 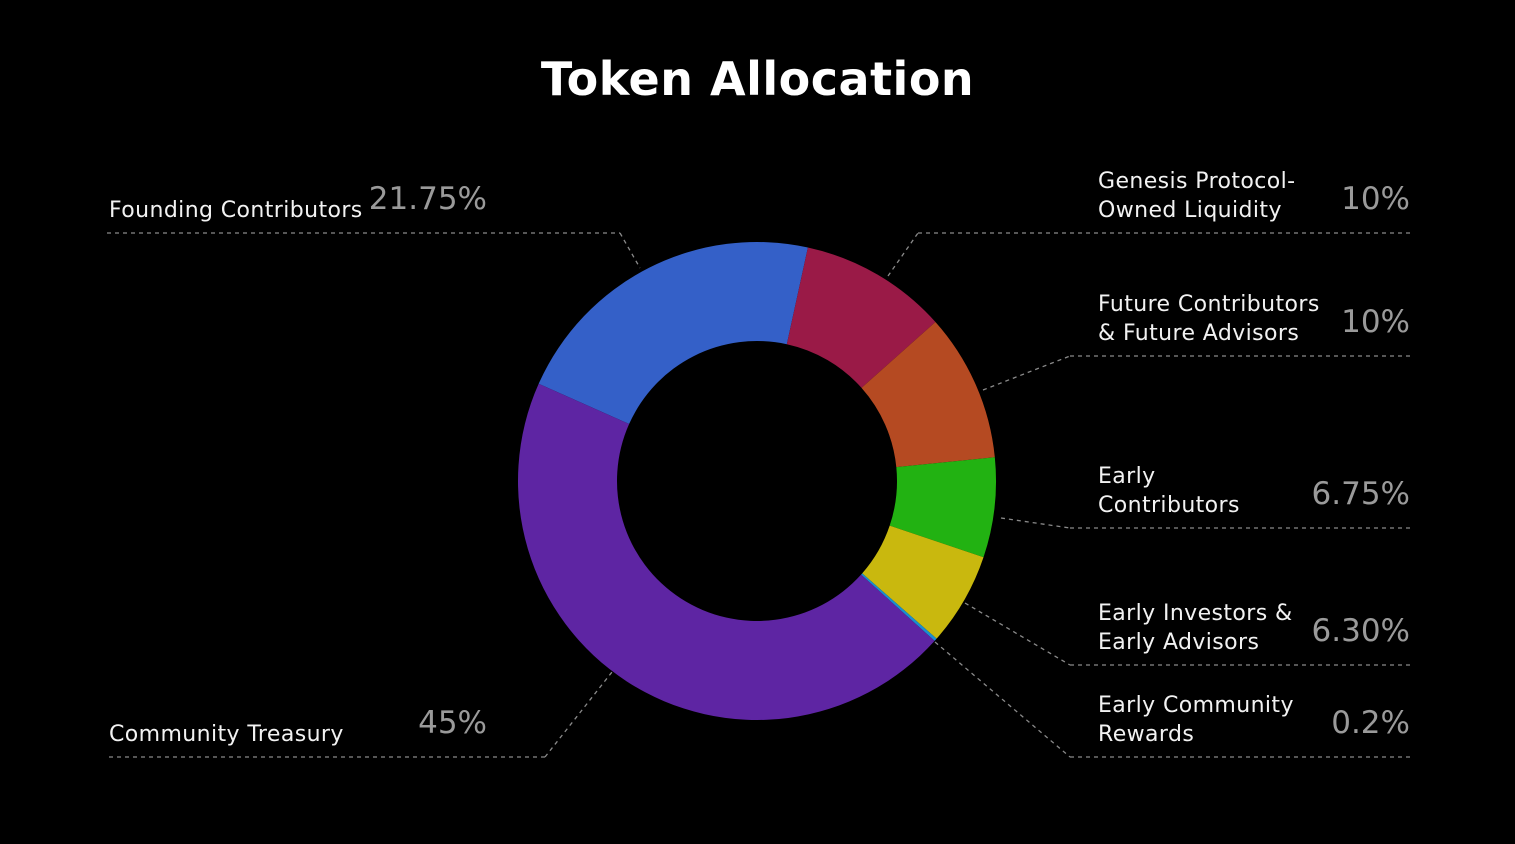 What do you see at coordinates (427, 199) in the screenshot?
I see `slice-value: 21.75%` at bounding box center [427, 199].